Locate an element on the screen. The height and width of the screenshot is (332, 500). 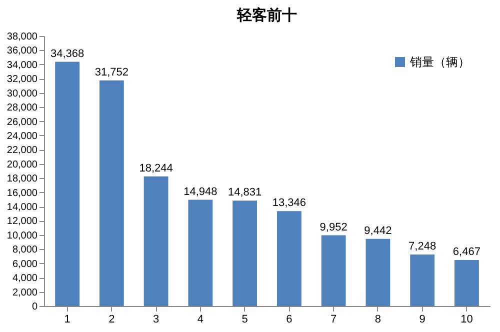
y-tick-label: 16,000 is located at coordinates (22, 193).